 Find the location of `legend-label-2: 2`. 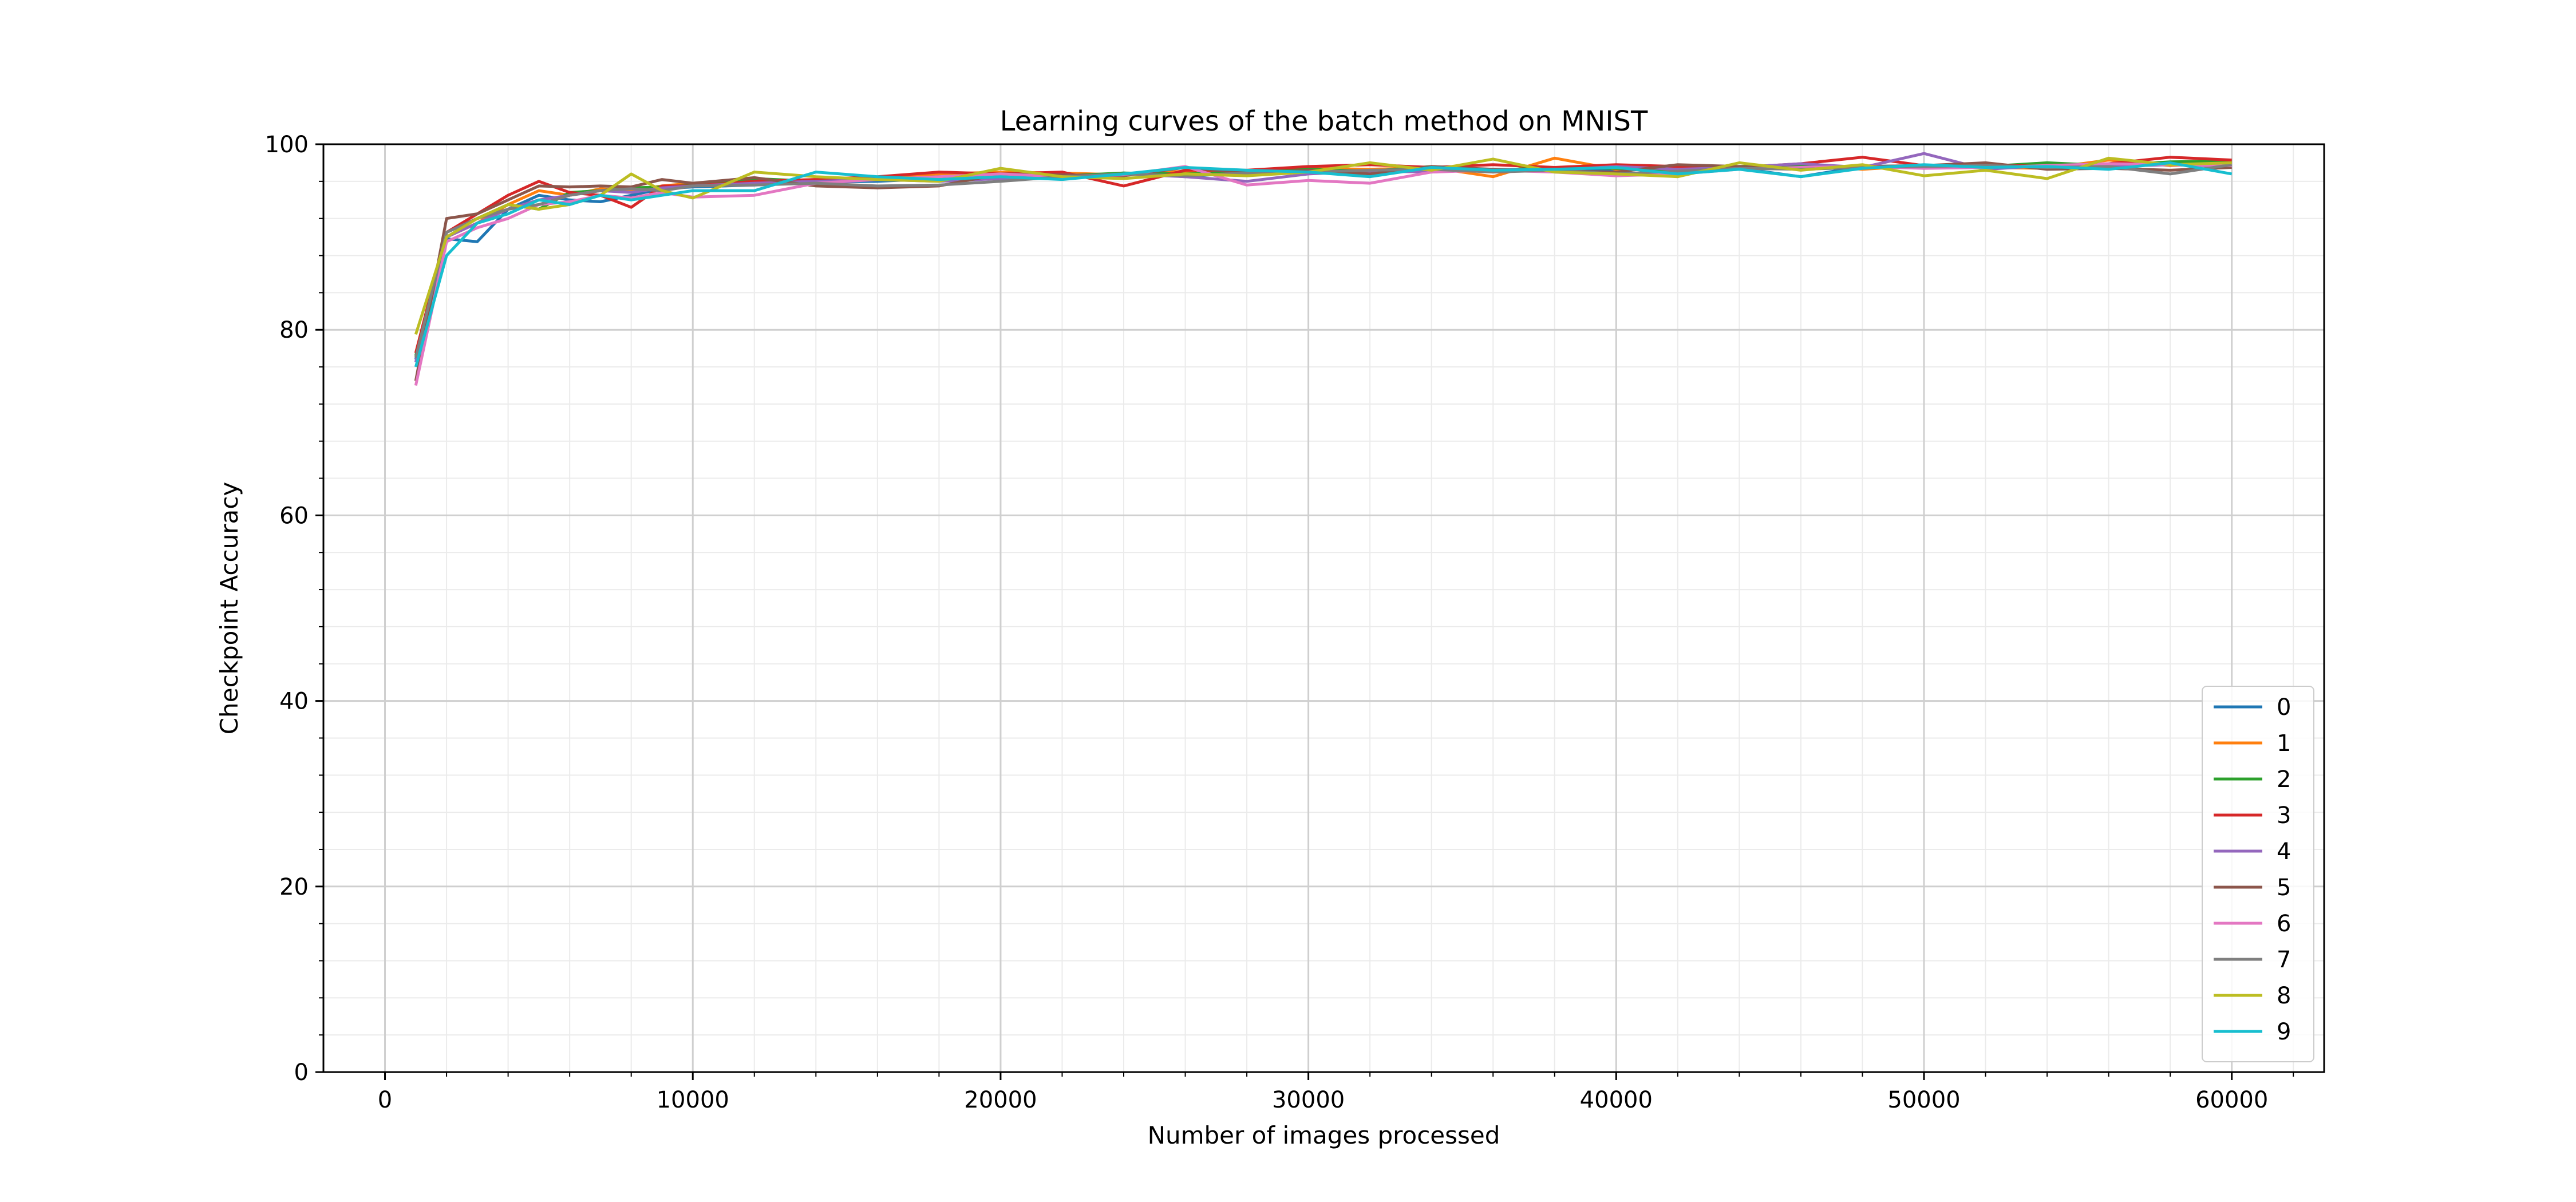

legend-label-2: 2 is located at coordinates (2284, 779).